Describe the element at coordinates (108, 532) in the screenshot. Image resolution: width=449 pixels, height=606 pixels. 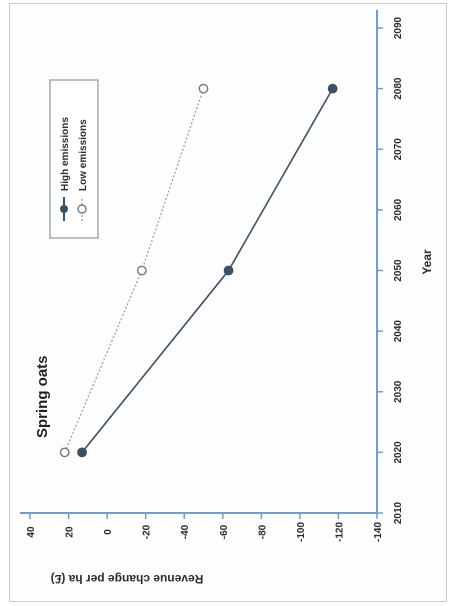
I see `y-tick-label: 0` at that location.